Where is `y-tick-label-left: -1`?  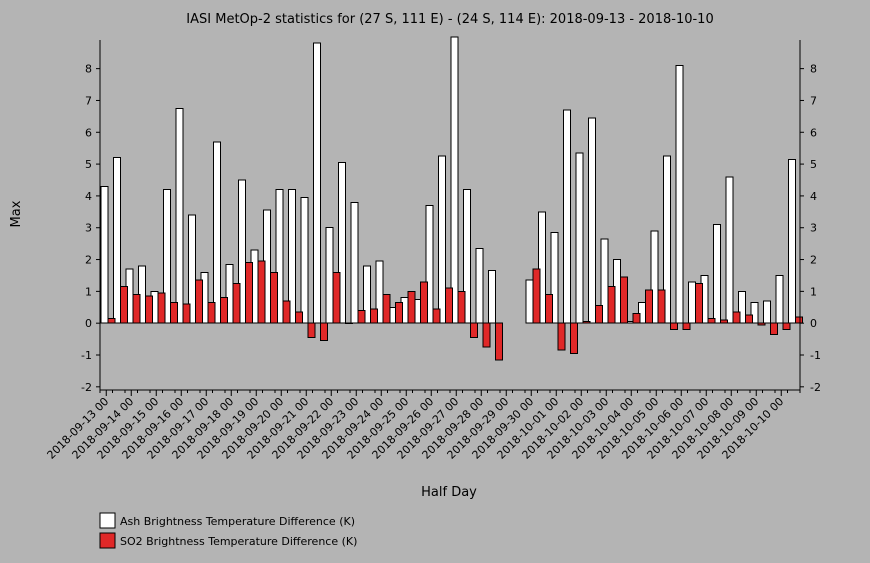
y-tick-label-left: -1 is located at coordinates (86, 355).